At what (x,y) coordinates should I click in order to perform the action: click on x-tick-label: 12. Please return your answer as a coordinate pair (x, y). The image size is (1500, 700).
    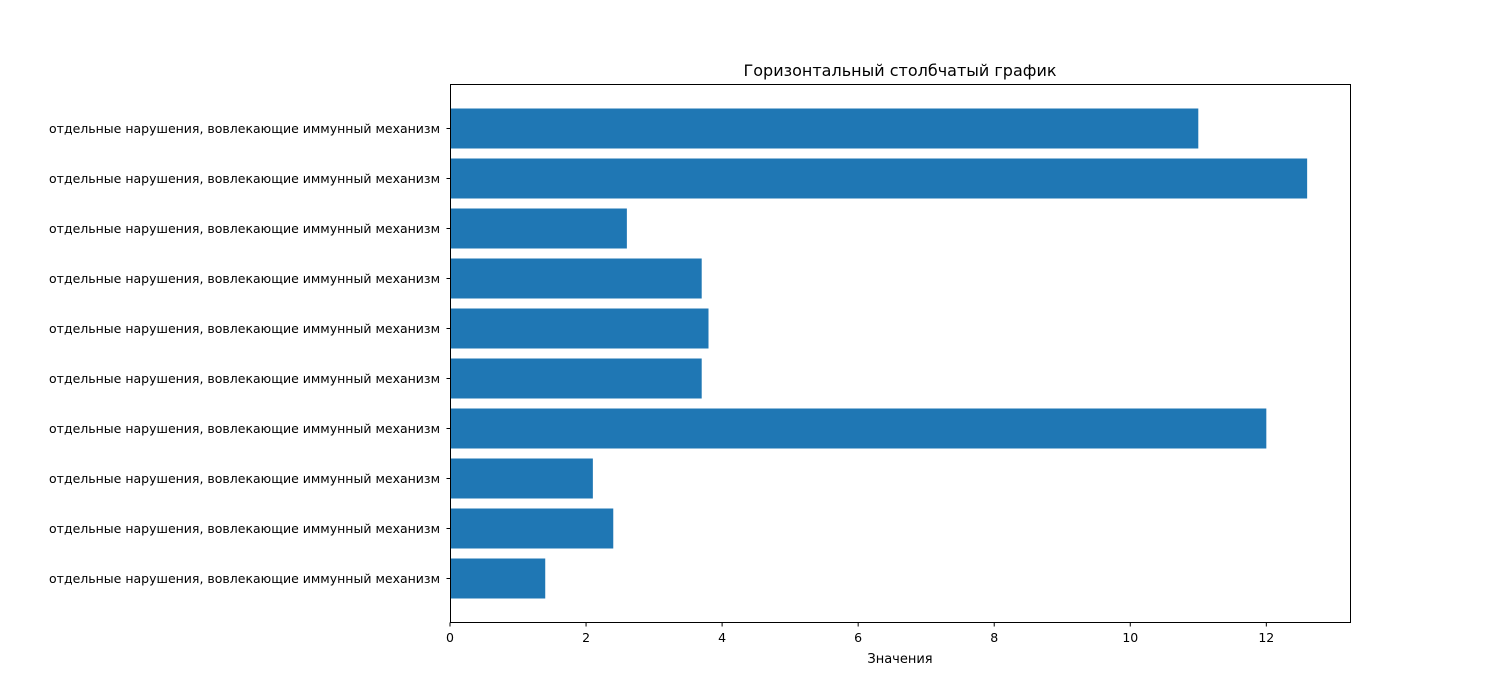
    Looking at the image, I should click on (1266, 637).